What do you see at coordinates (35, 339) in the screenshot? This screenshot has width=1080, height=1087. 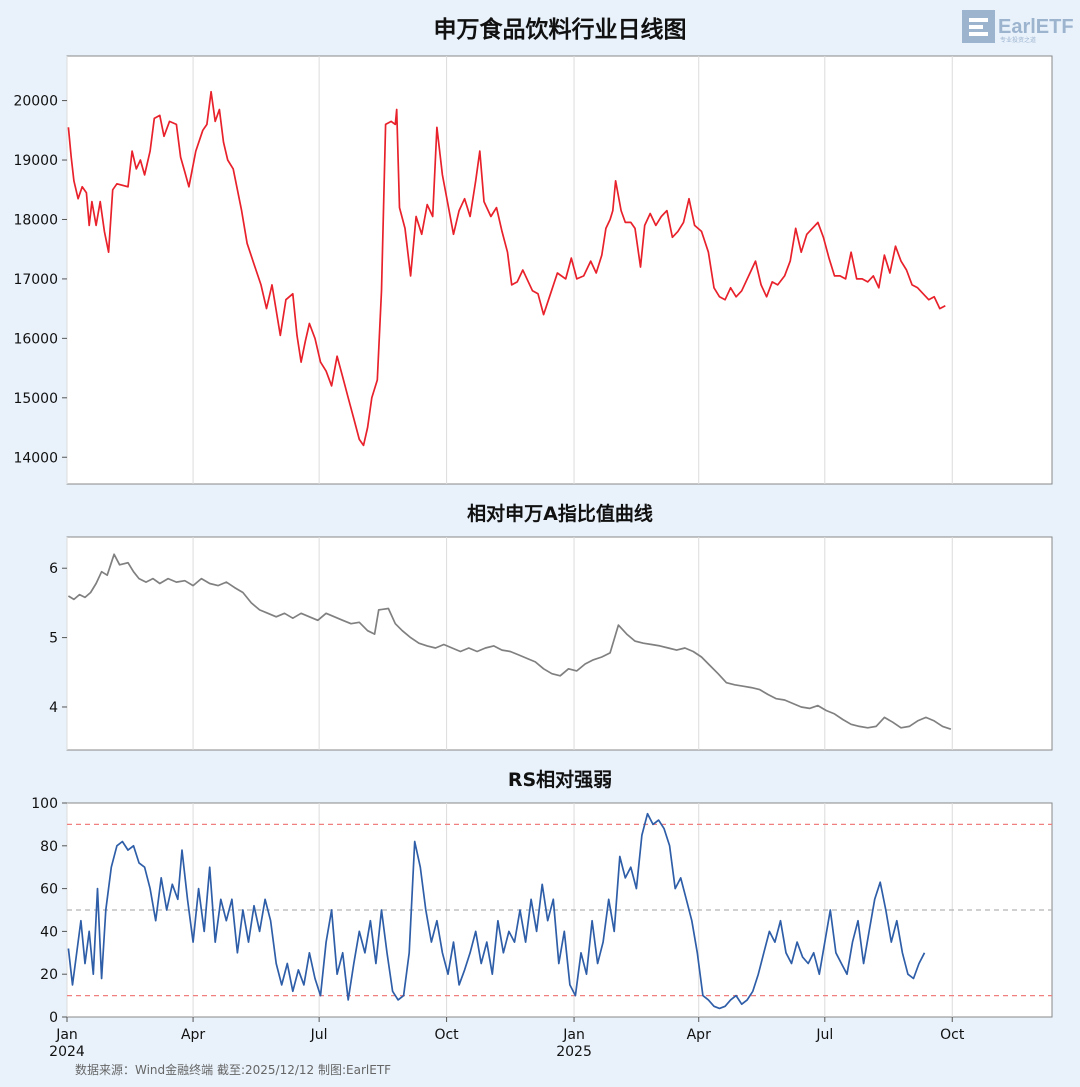 I see `price-y-tick-label: 16000` at bounding box center [35, 339].